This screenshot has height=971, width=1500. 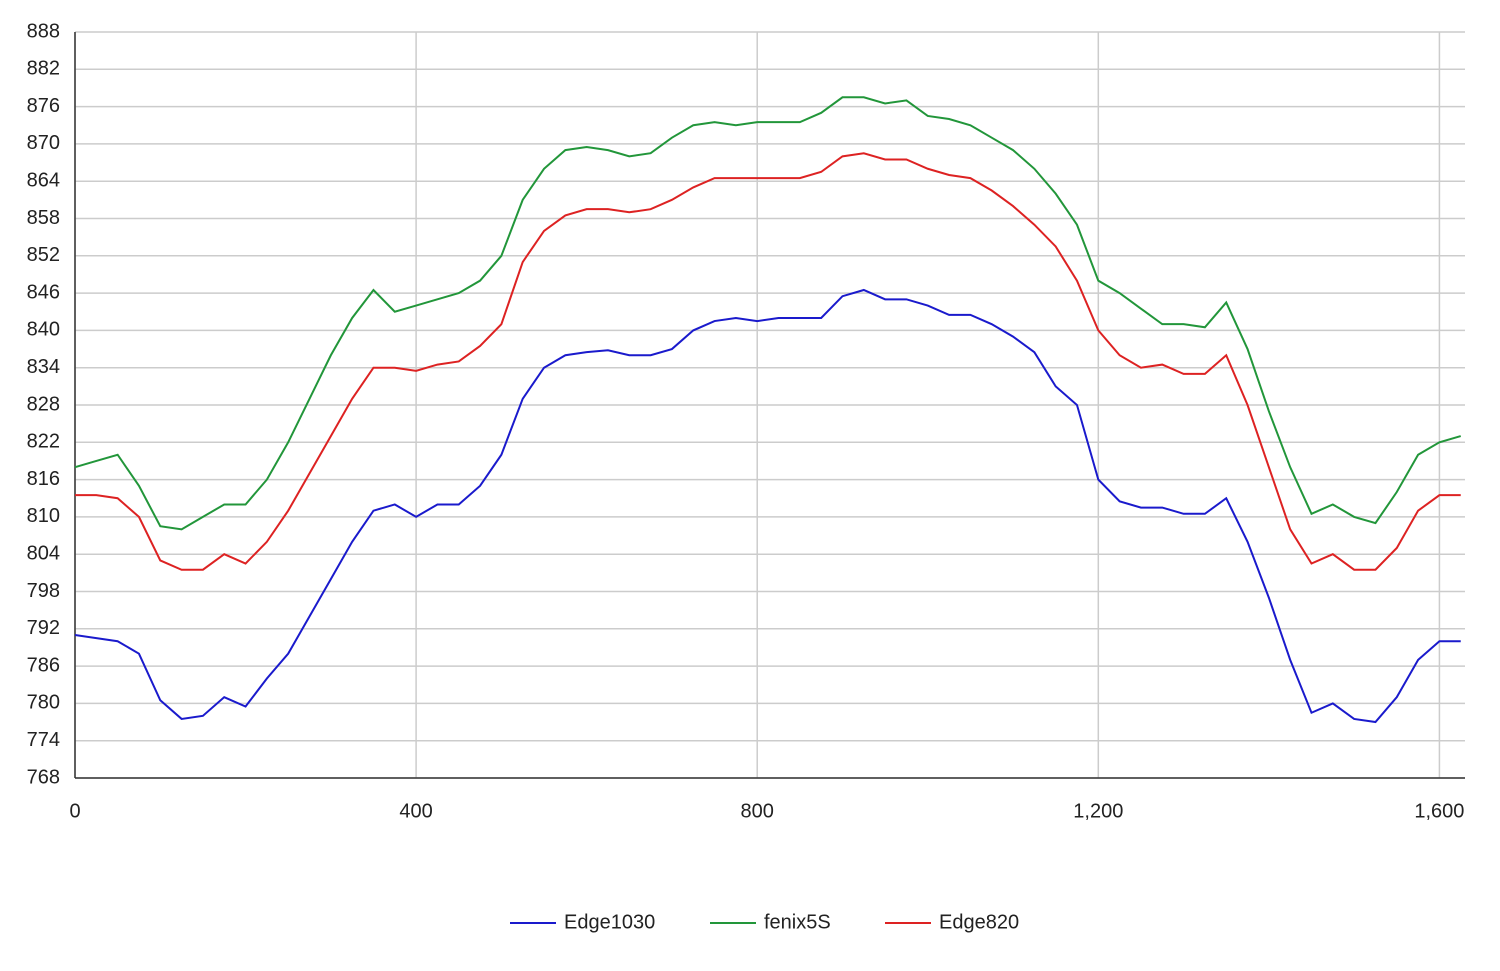 What do you see at coordinates (43, 777) in the screenshot?
I see `y-tick-label: 768` at bounding box center [43, 777].